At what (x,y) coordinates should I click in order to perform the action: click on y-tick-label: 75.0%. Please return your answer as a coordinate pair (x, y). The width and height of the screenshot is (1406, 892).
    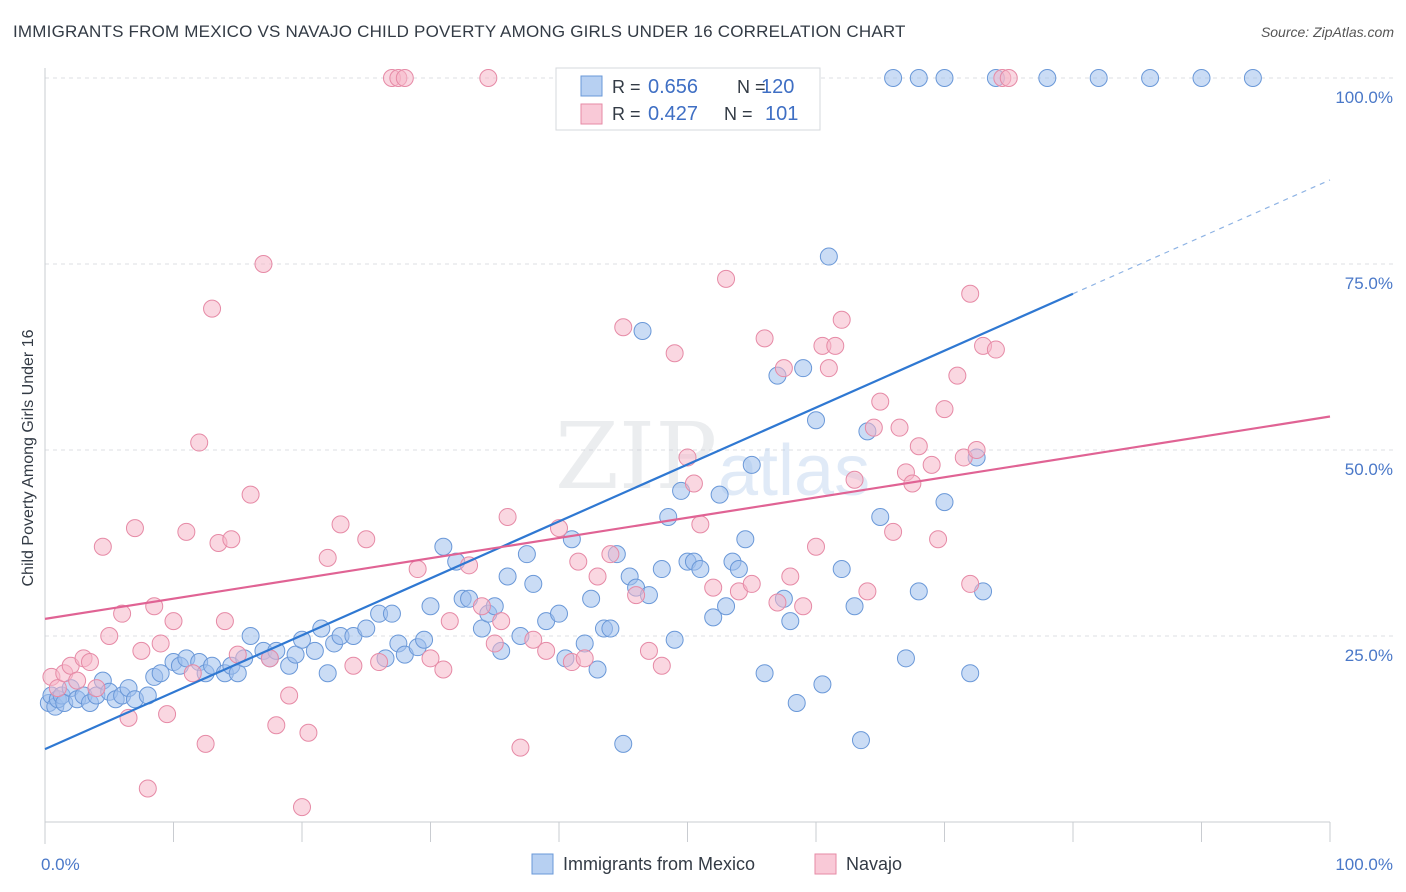
    Looking at the image, I should click on (1369, 283).